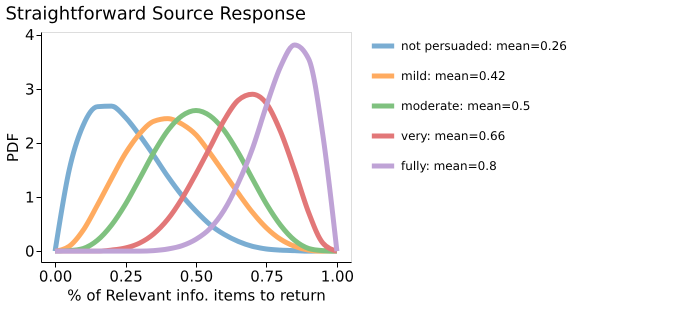 The height and width of the screenshot is (330, 674). I want to click on x-tick-label: 1.00, so click(337, 277).